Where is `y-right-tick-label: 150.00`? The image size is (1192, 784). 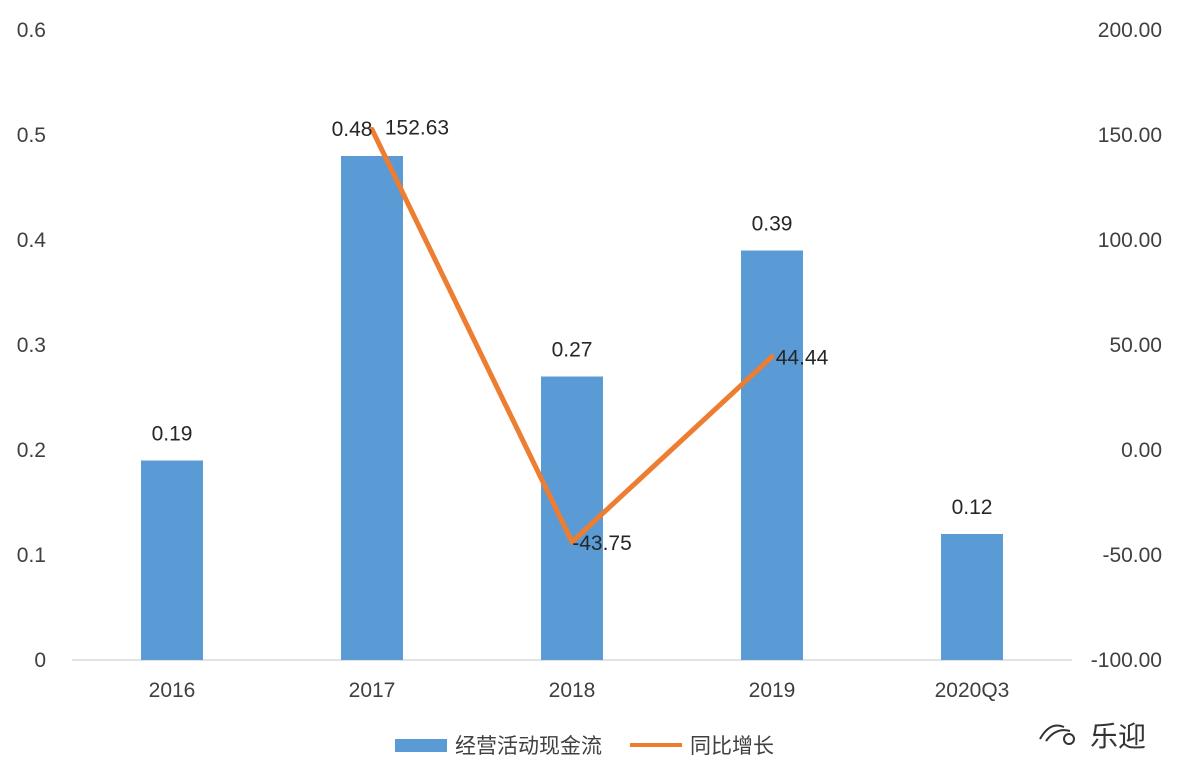 y-right-tick-label: 150.00 is located at coordinates (1130, 135).